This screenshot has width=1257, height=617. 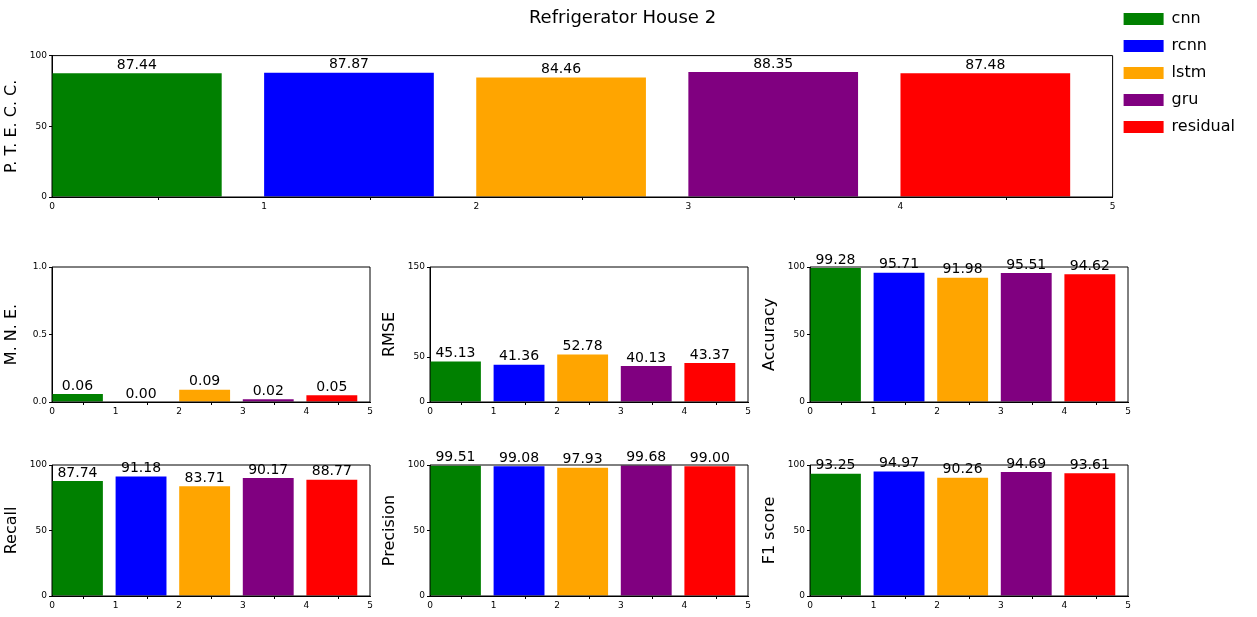 I want to click on y-tick-label: 0.5, so click(x=39, y=333).